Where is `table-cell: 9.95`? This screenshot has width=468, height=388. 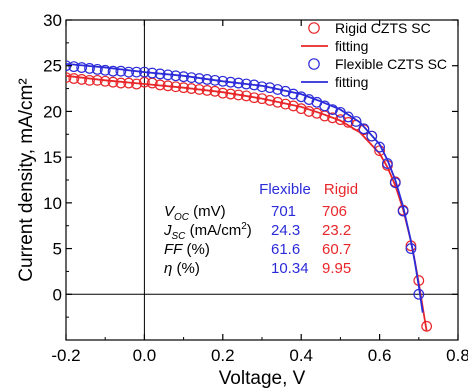
table-cell: 9.95 is located at coordinates (336, 268).